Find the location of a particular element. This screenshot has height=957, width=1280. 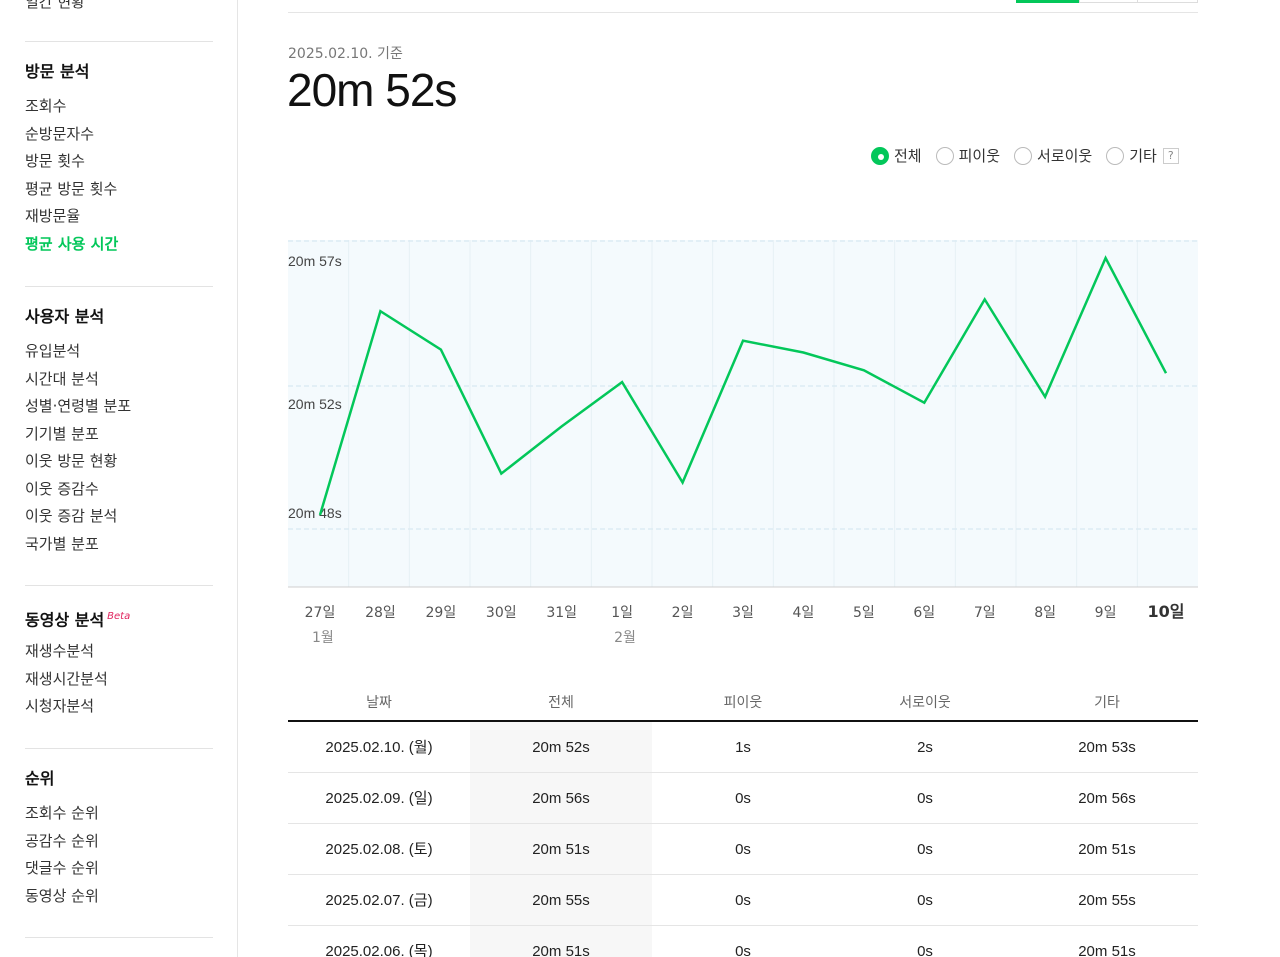

cell-all: 20m 52s is located at coordinates (561, 747).